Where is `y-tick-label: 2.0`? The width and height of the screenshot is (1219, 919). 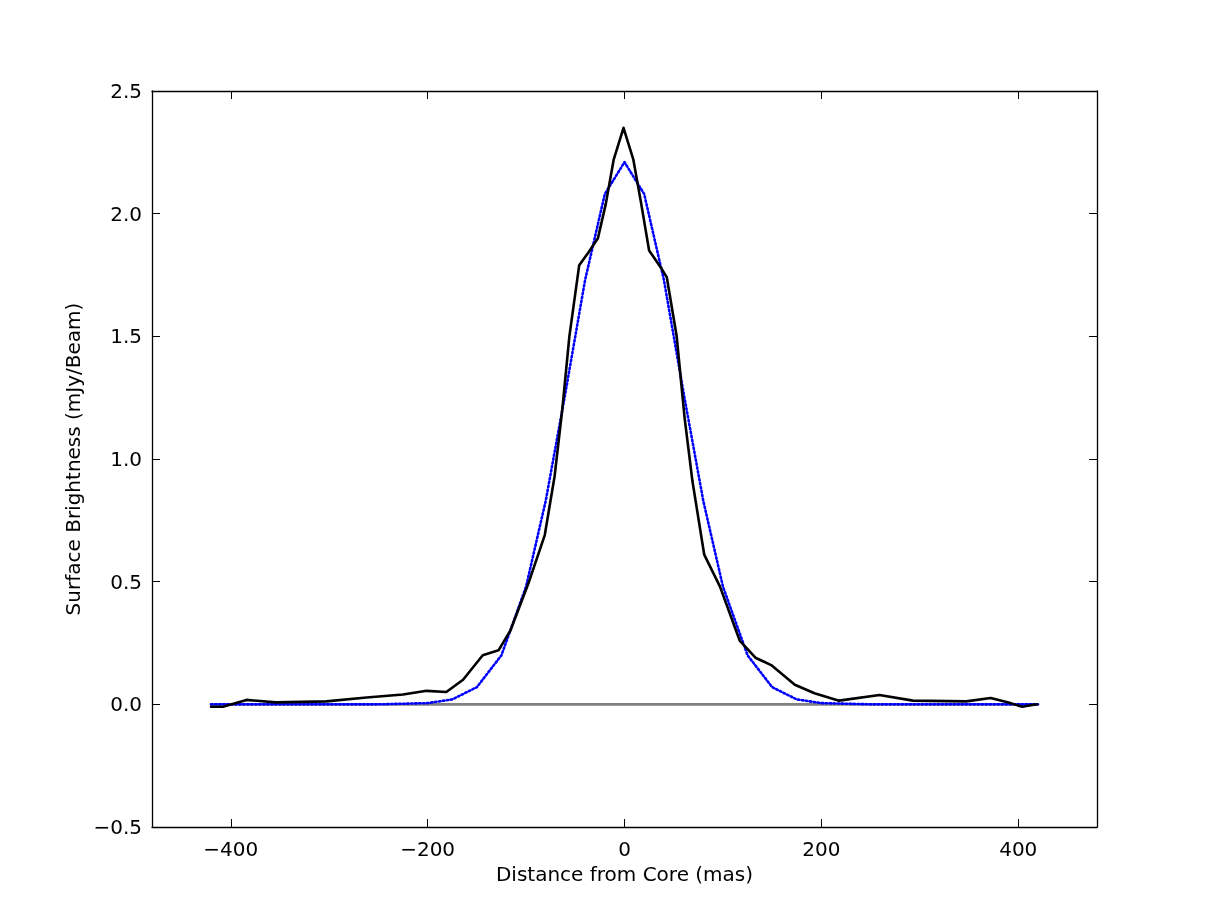
y-tick-label: 2.0 is located at coordinates (126, 213).